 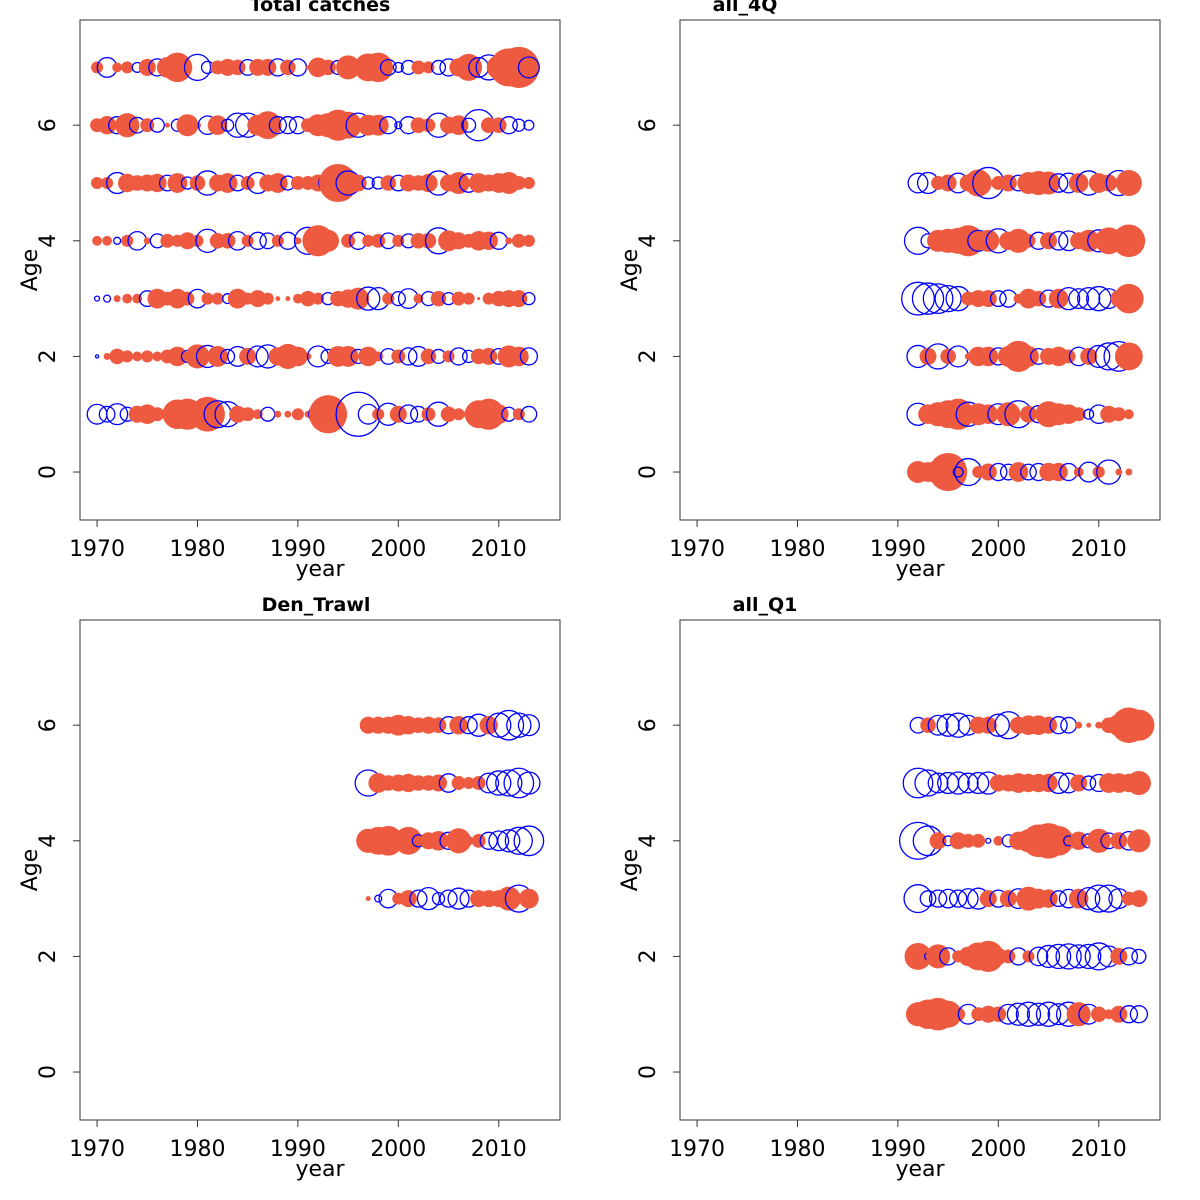 What do you see at coordinates (48, 725) in the screenshot?
I see `y-tick-label: 6` at bounding box center [48, 725].